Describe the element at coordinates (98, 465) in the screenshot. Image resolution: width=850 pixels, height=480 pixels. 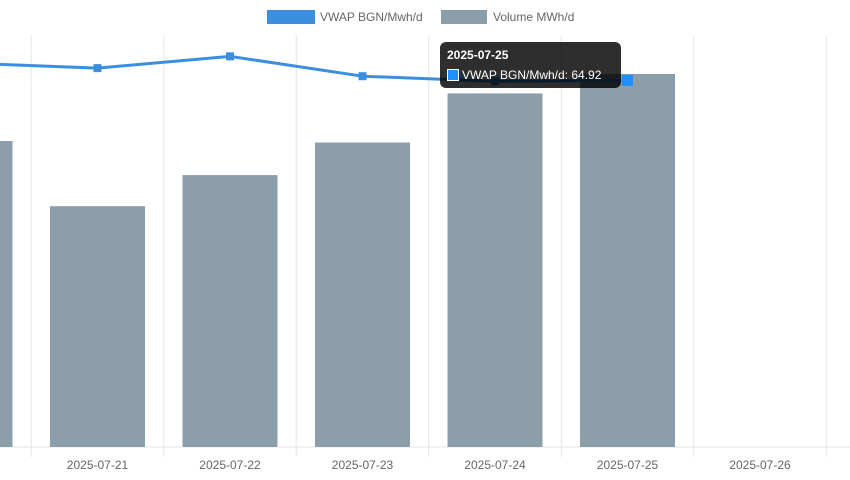
I see `x-tick-label: 2025-07-21` at that location.